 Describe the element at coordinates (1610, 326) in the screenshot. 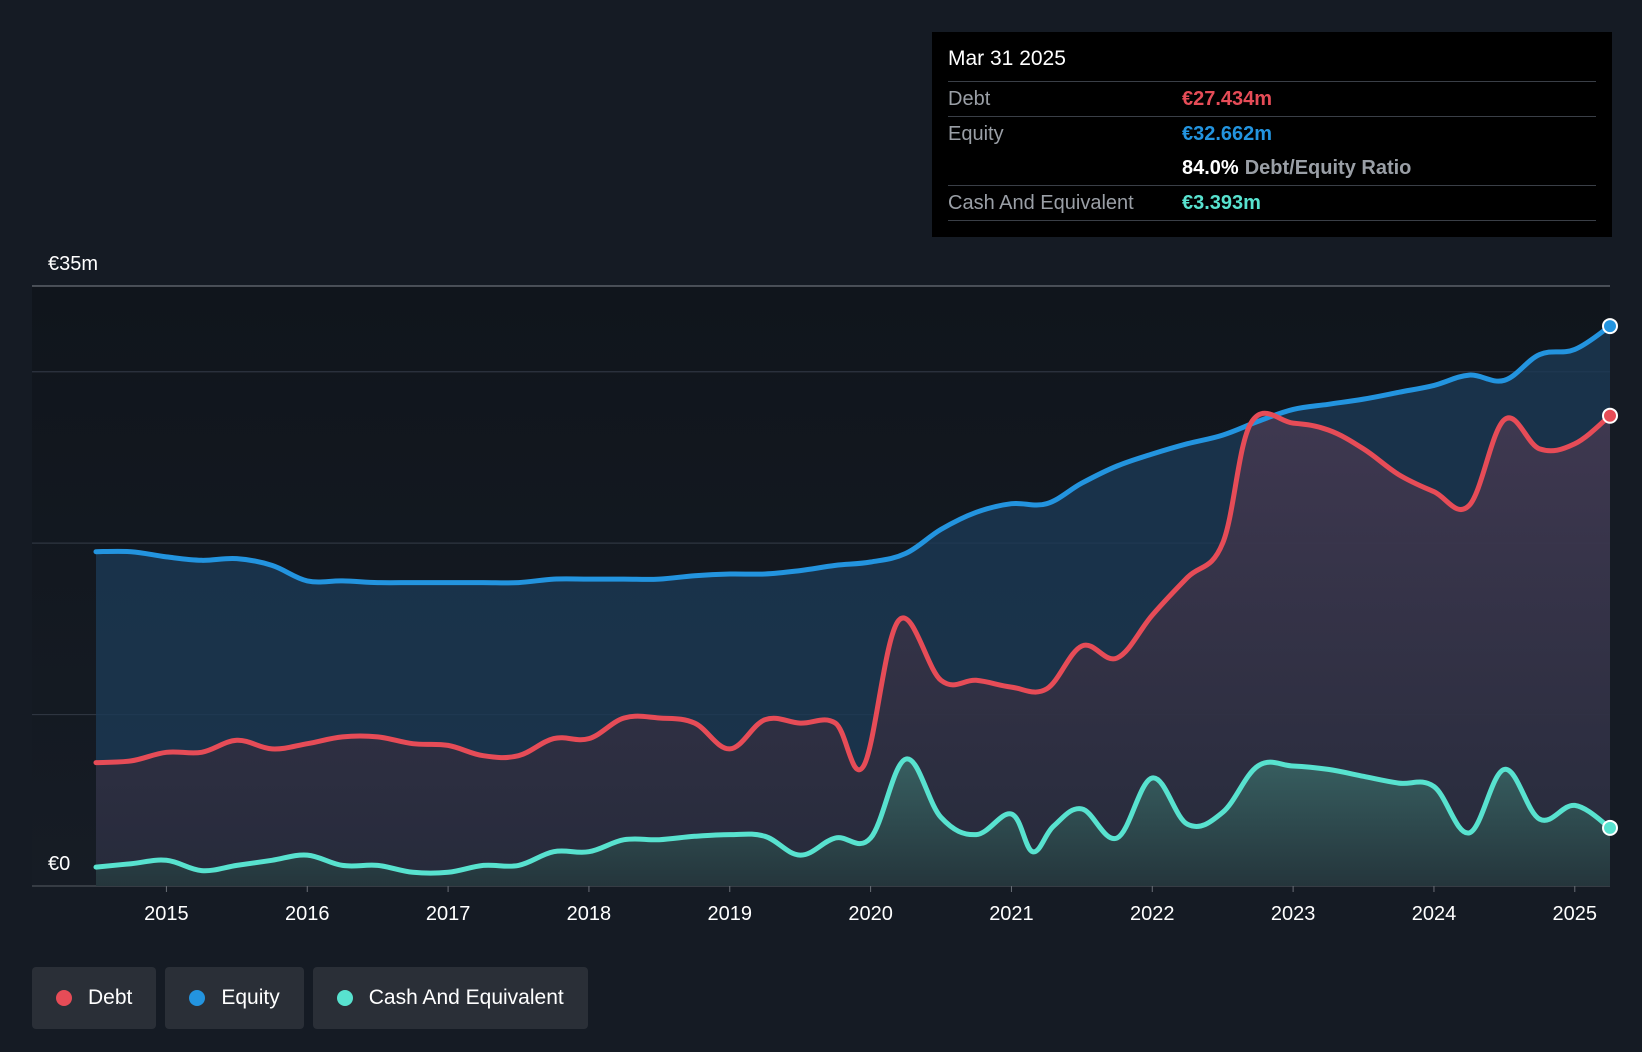

I see `equity-endpoint` at that location.